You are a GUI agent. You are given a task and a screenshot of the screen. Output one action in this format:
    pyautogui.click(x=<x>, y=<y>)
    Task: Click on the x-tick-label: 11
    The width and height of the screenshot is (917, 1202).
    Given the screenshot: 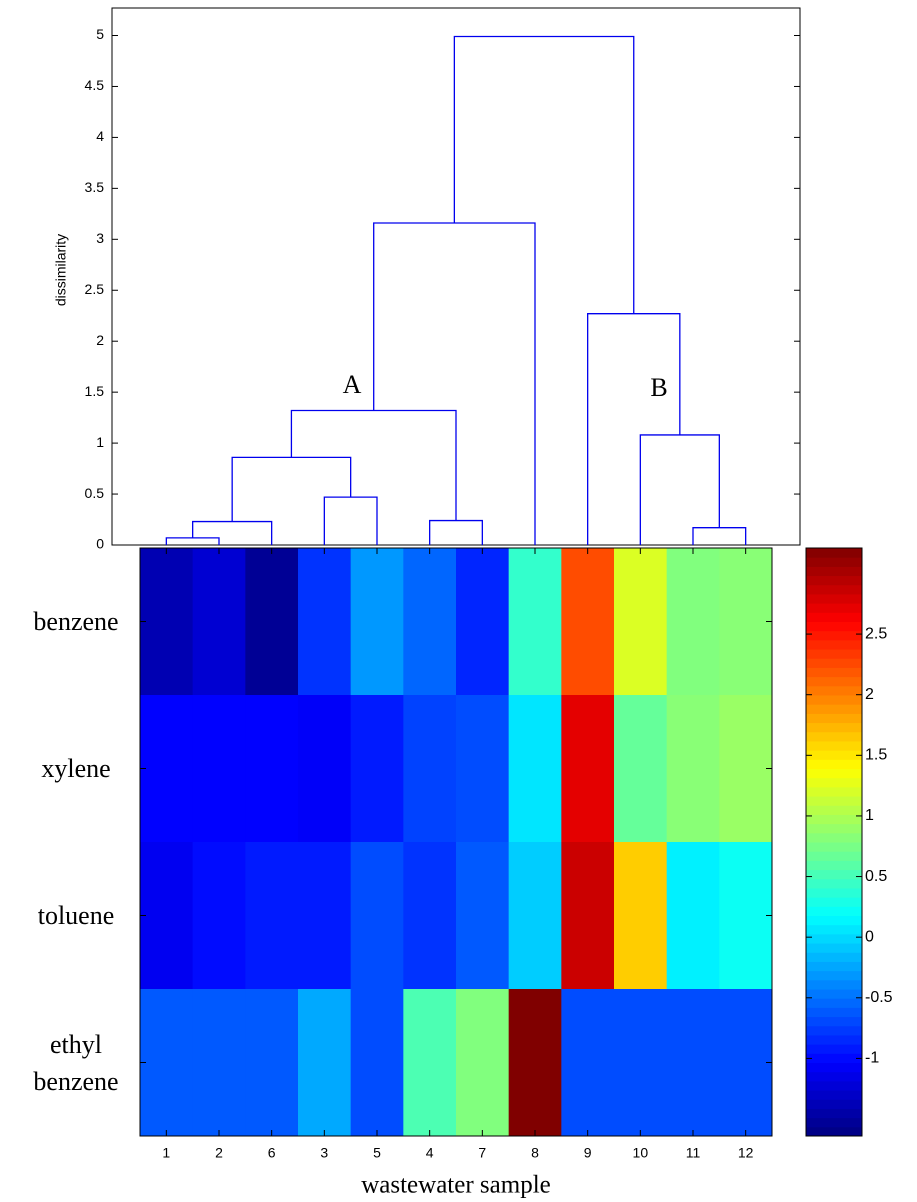 What is the action you would take?
    pyautogui.click(x=693, y=1153)
    